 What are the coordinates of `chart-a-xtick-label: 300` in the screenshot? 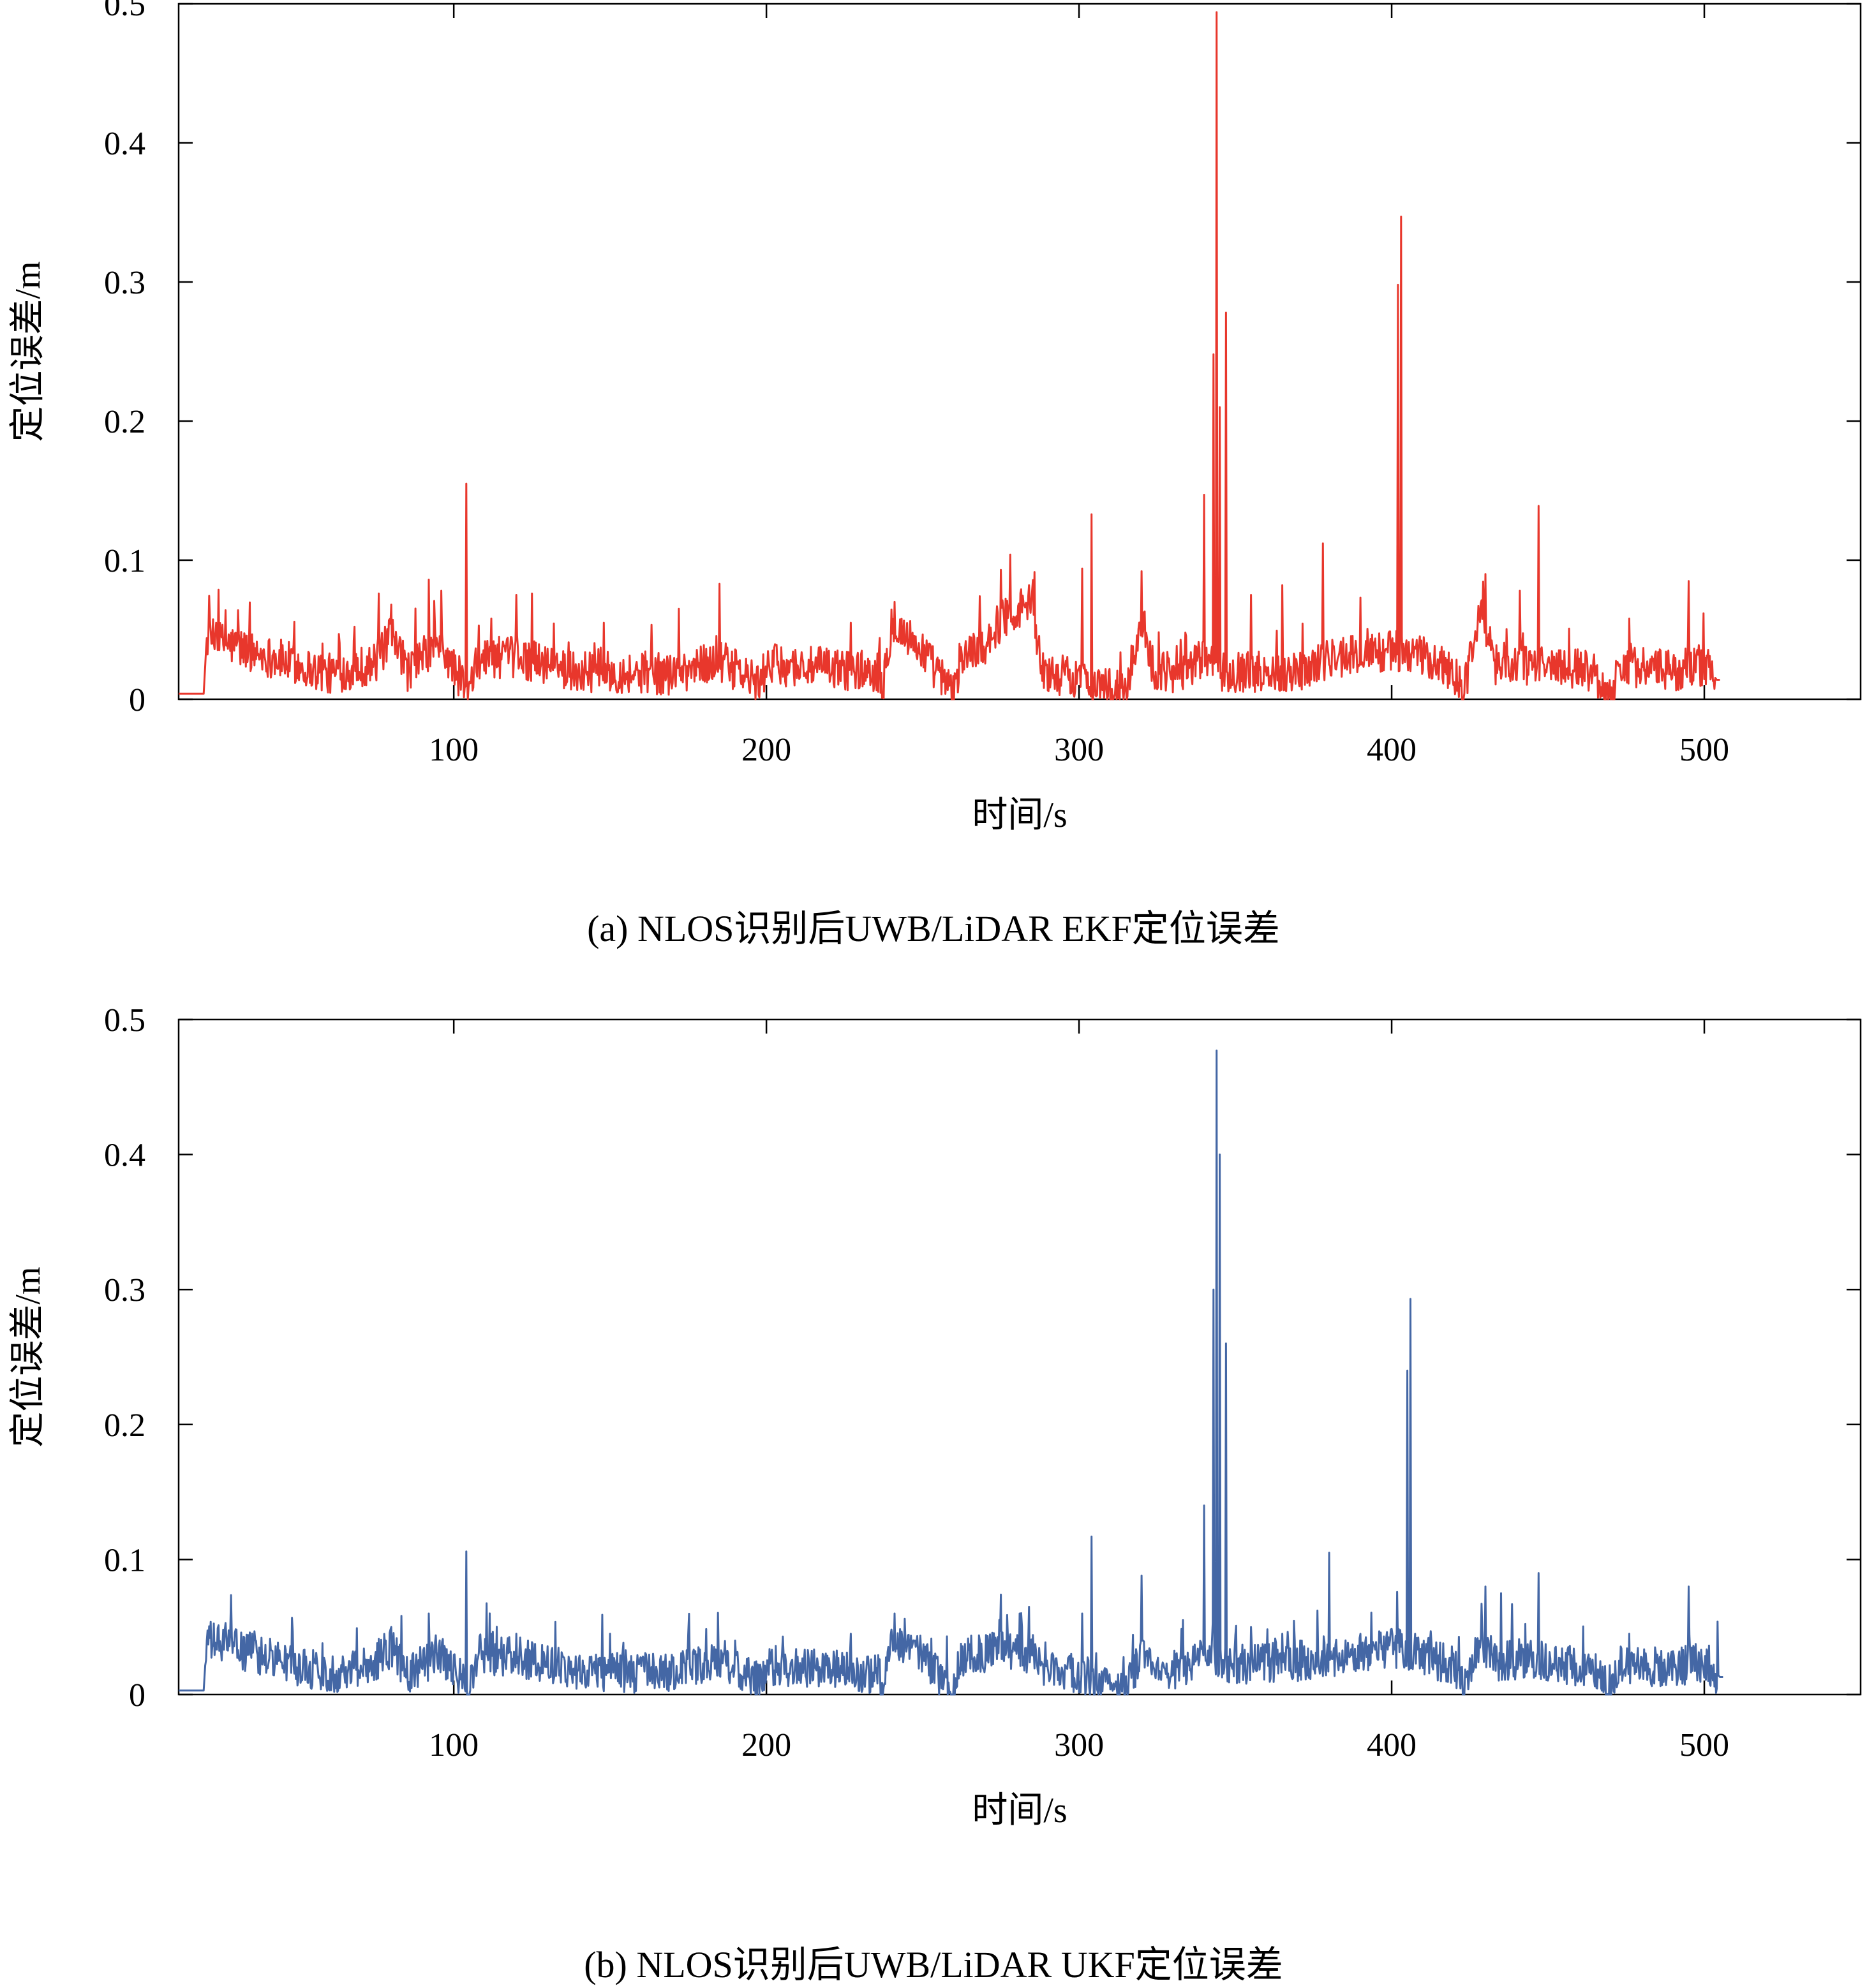 It's located at (1079, 750).